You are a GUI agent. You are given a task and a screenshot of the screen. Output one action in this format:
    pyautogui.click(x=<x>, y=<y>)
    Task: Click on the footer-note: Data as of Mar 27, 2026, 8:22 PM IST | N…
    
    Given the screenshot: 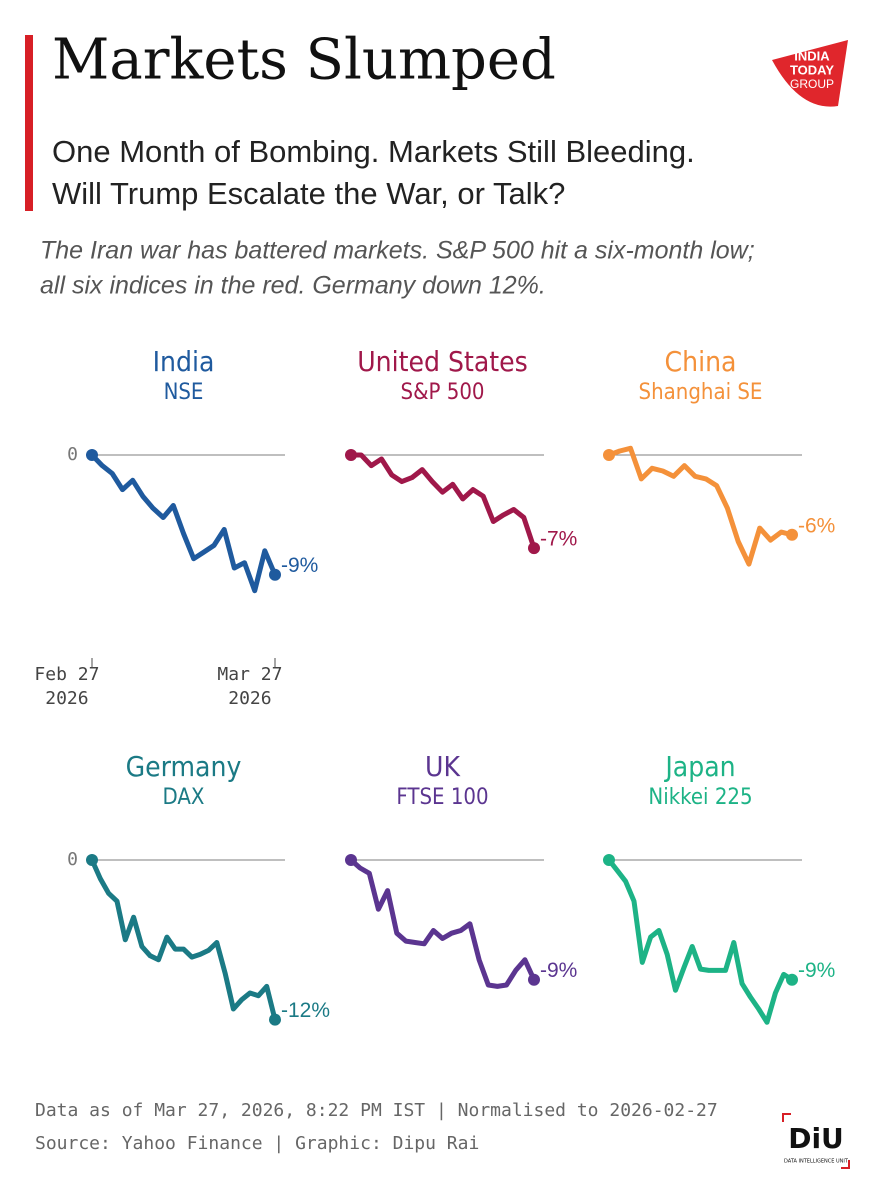 What is the action you would take?
    pyautogui.click(x=376, y=1110)
    